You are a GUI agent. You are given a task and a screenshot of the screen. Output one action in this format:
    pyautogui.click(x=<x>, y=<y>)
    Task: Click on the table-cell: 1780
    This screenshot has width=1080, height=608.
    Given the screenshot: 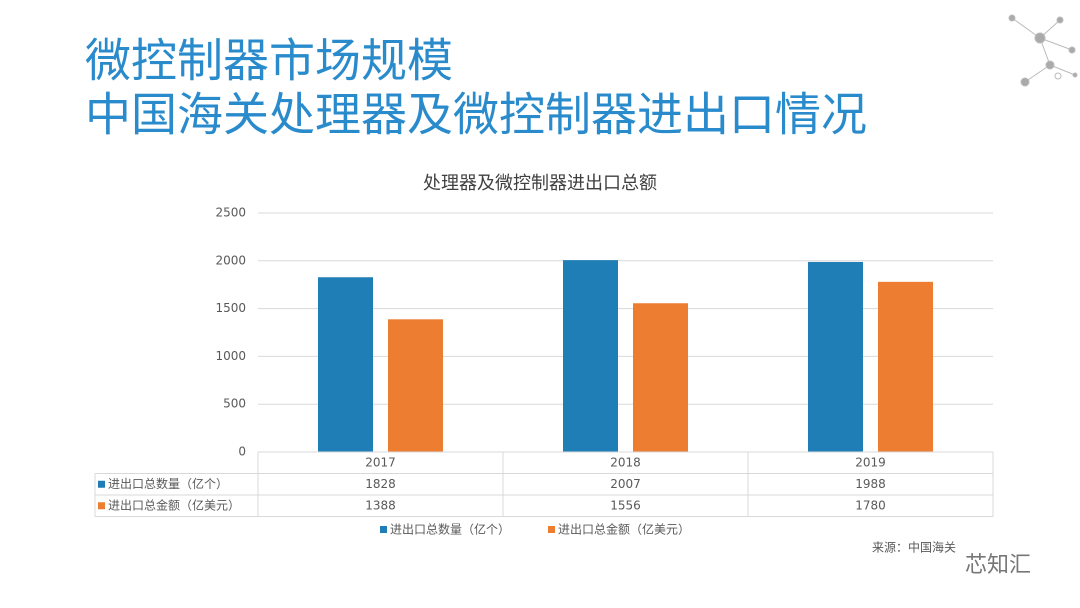 What is the action you would take?
    pyautogui.click(x=870, y=505)
    